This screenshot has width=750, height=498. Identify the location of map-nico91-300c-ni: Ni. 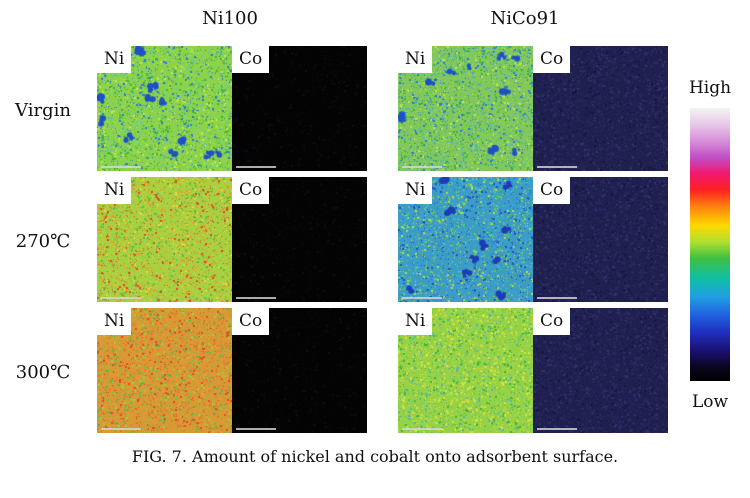
(465, 370).